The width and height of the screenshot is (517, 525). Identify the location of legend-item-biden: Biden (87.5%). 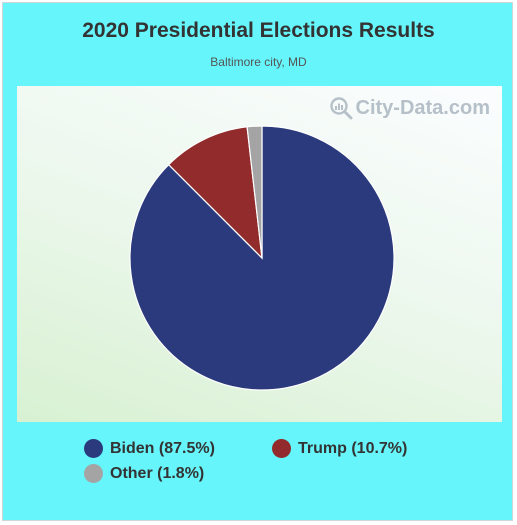
(149, 448).